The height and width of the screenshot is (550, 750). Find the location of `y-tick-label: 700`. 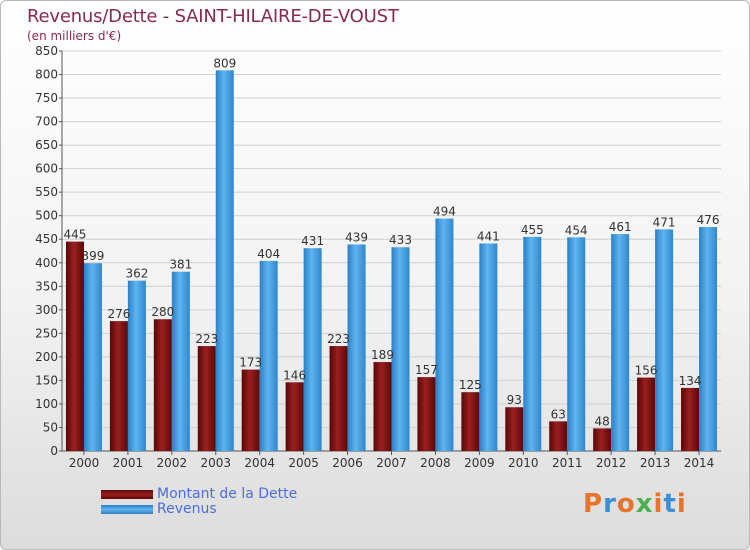

y-tick-label: 700 is located at coordinates (46, 122).